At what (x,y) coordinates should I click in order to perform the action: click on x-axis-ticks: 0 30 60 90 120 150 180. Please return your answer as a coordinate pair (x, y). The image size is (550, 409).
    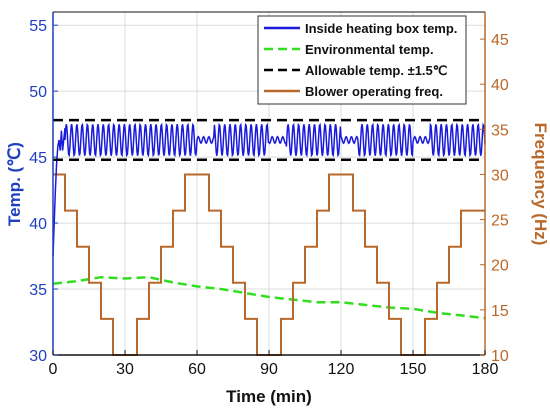
    Looking at the image, I should click on (274, 364).